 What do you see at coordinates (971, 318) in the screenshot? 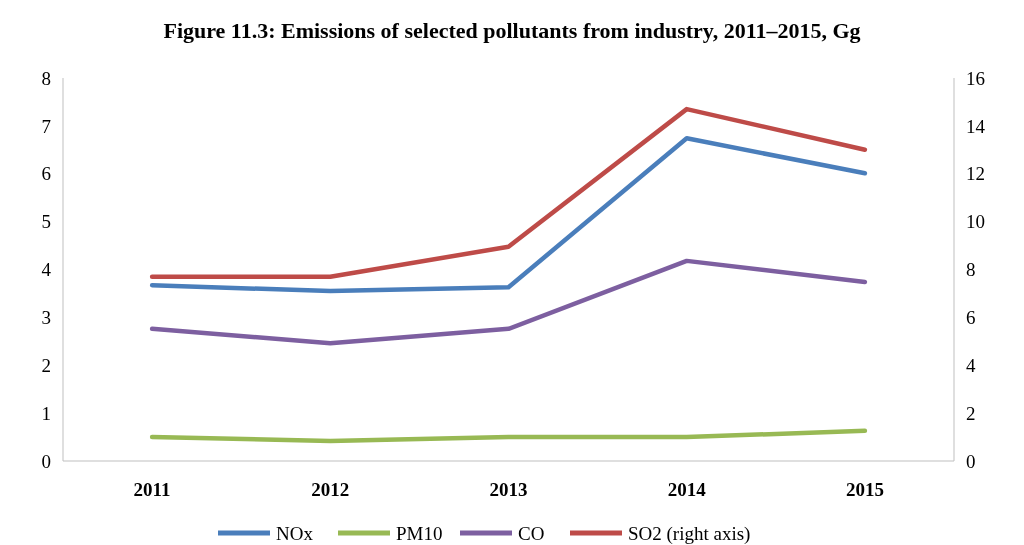
I see `y2-tick-label: 6` at bounding box center [971, 318].